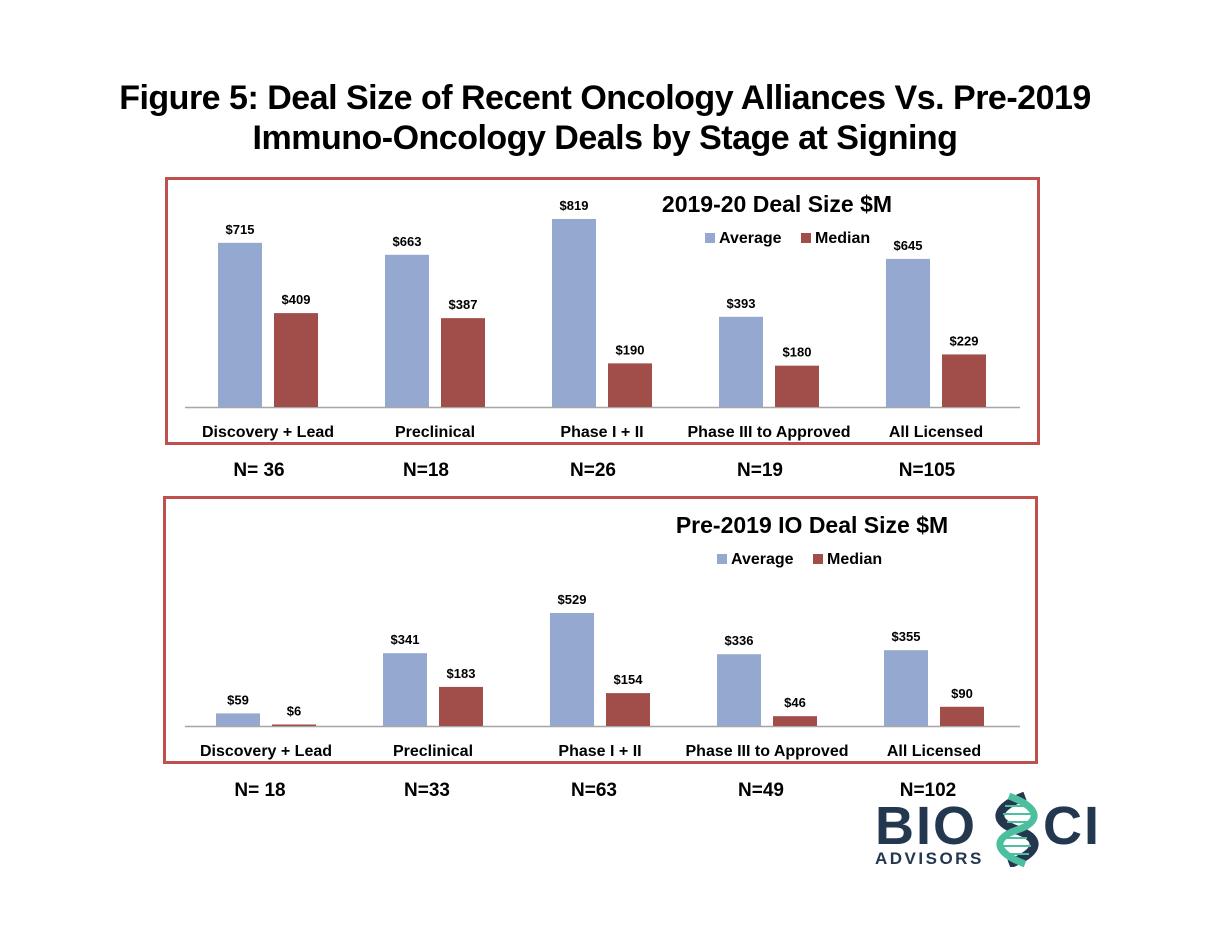  What do you see at coordinates (427, 790) in the screenshot?
I see `sample-size-label: N=33` at bounding box center [427, 790].